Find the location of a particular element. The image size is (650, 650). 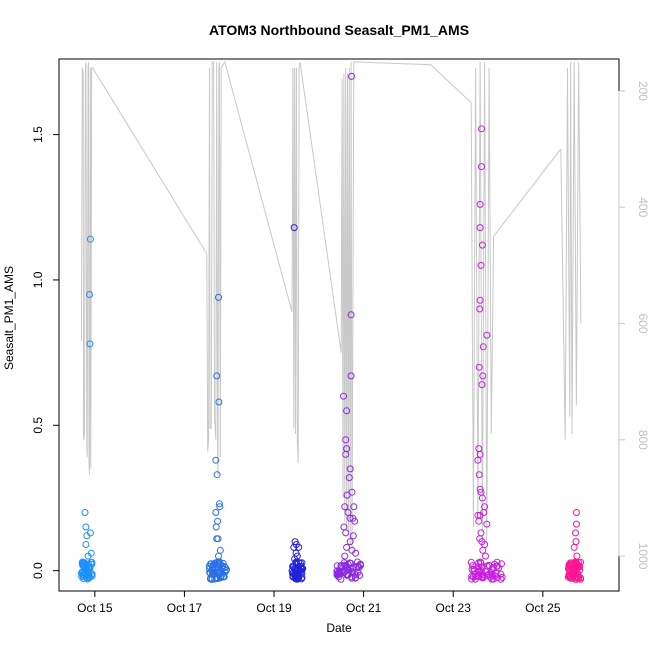

secondary-tick-label: 1000 is located at coordinates (643, 556).